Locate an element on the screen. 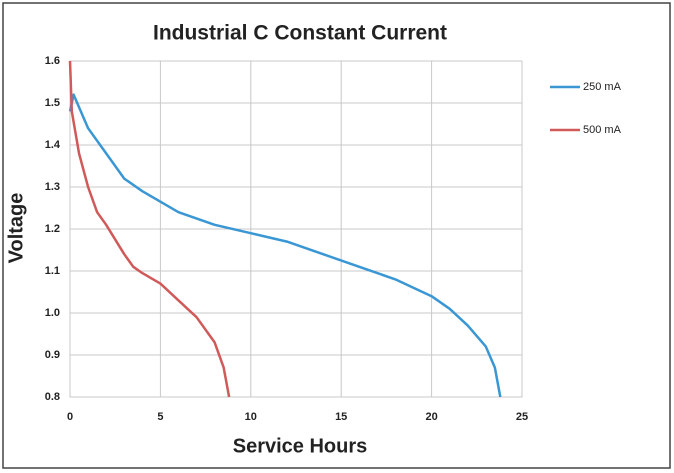 The width and height of the screenshot is (674, 473). y-tick-label: 1.0 is located at coordinates (52, 313).